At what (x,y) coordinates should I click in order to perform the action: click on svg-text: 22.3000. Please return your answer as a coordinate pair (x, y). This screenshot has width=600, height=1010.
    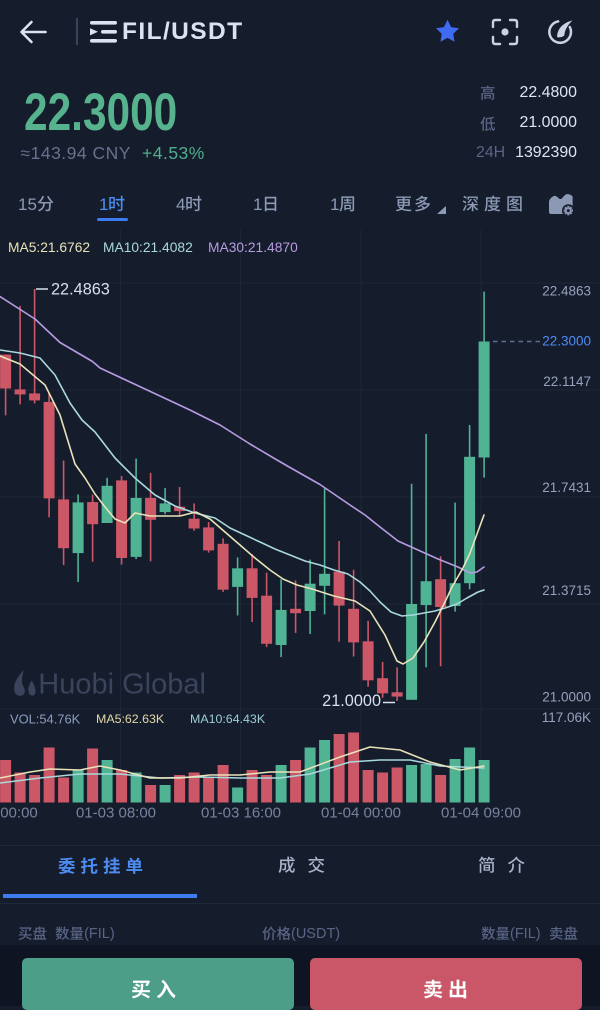
    Looking at the image, I should click on (566, 341).